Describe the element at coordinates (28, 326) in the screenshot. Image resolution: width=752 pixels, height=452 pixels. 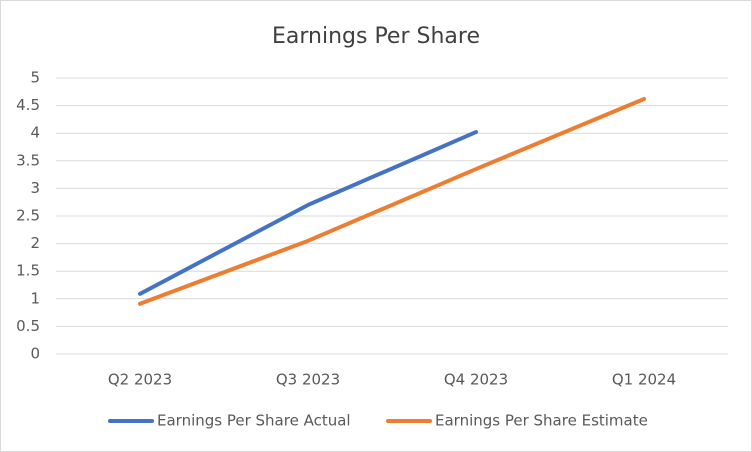
I see `y-tick-label: 0.5` at that location.